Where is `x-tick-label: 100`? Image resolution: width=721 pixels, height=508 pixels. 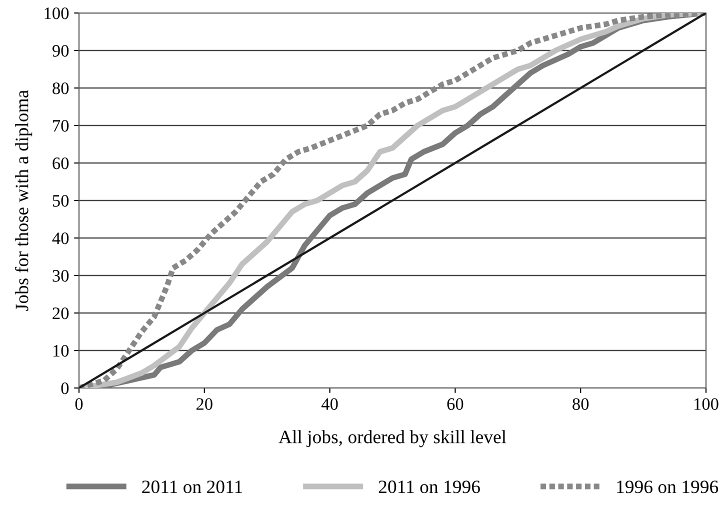 x-tick-label: 100 is located at coordinates (706, 404).